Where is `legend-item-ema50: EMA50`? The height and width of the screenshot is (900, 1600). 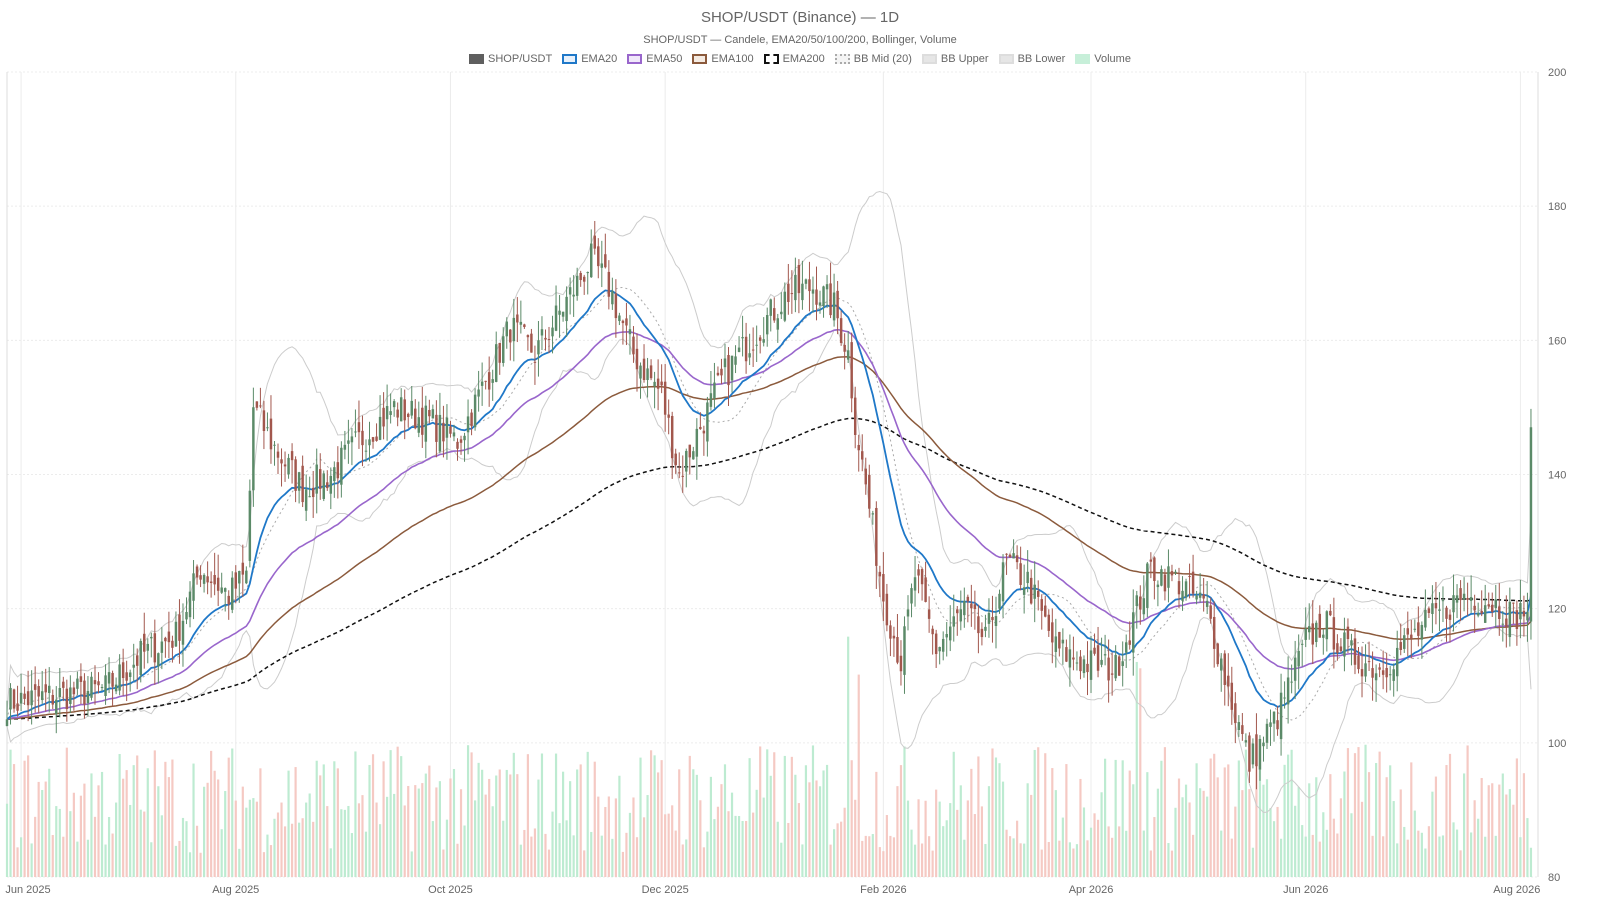 legend-item-ema50: EMA50 is located at coordinates (654, 59).